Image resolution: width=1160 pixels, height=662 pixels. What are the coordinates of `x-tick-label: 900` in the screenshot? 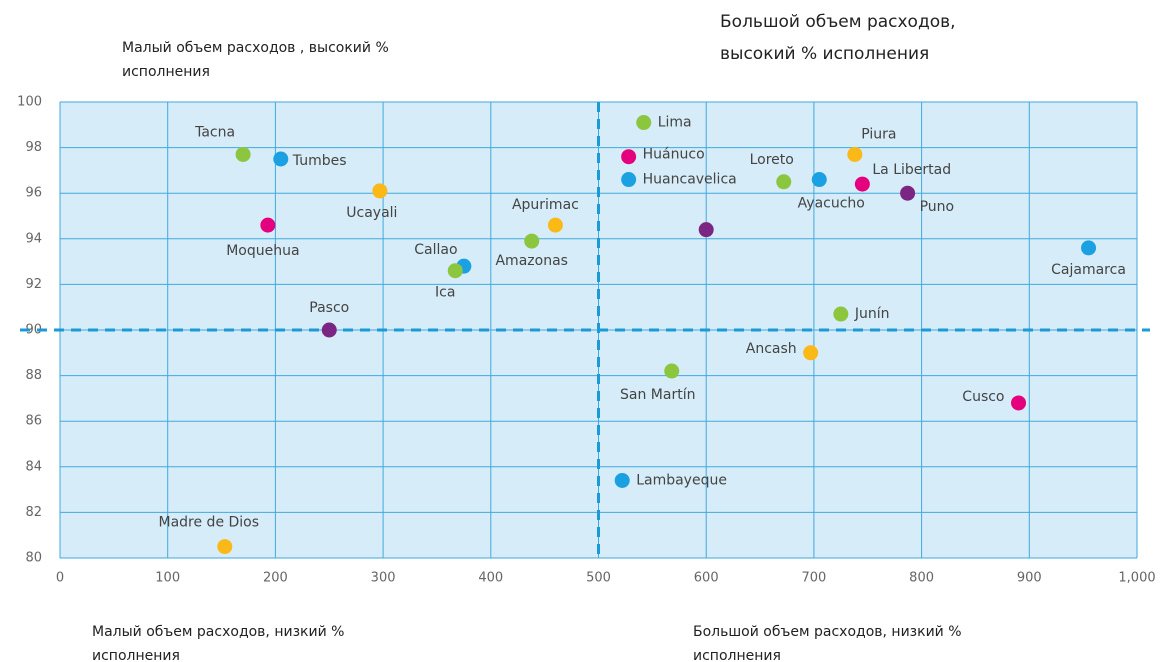 It's located at (1029, 578).